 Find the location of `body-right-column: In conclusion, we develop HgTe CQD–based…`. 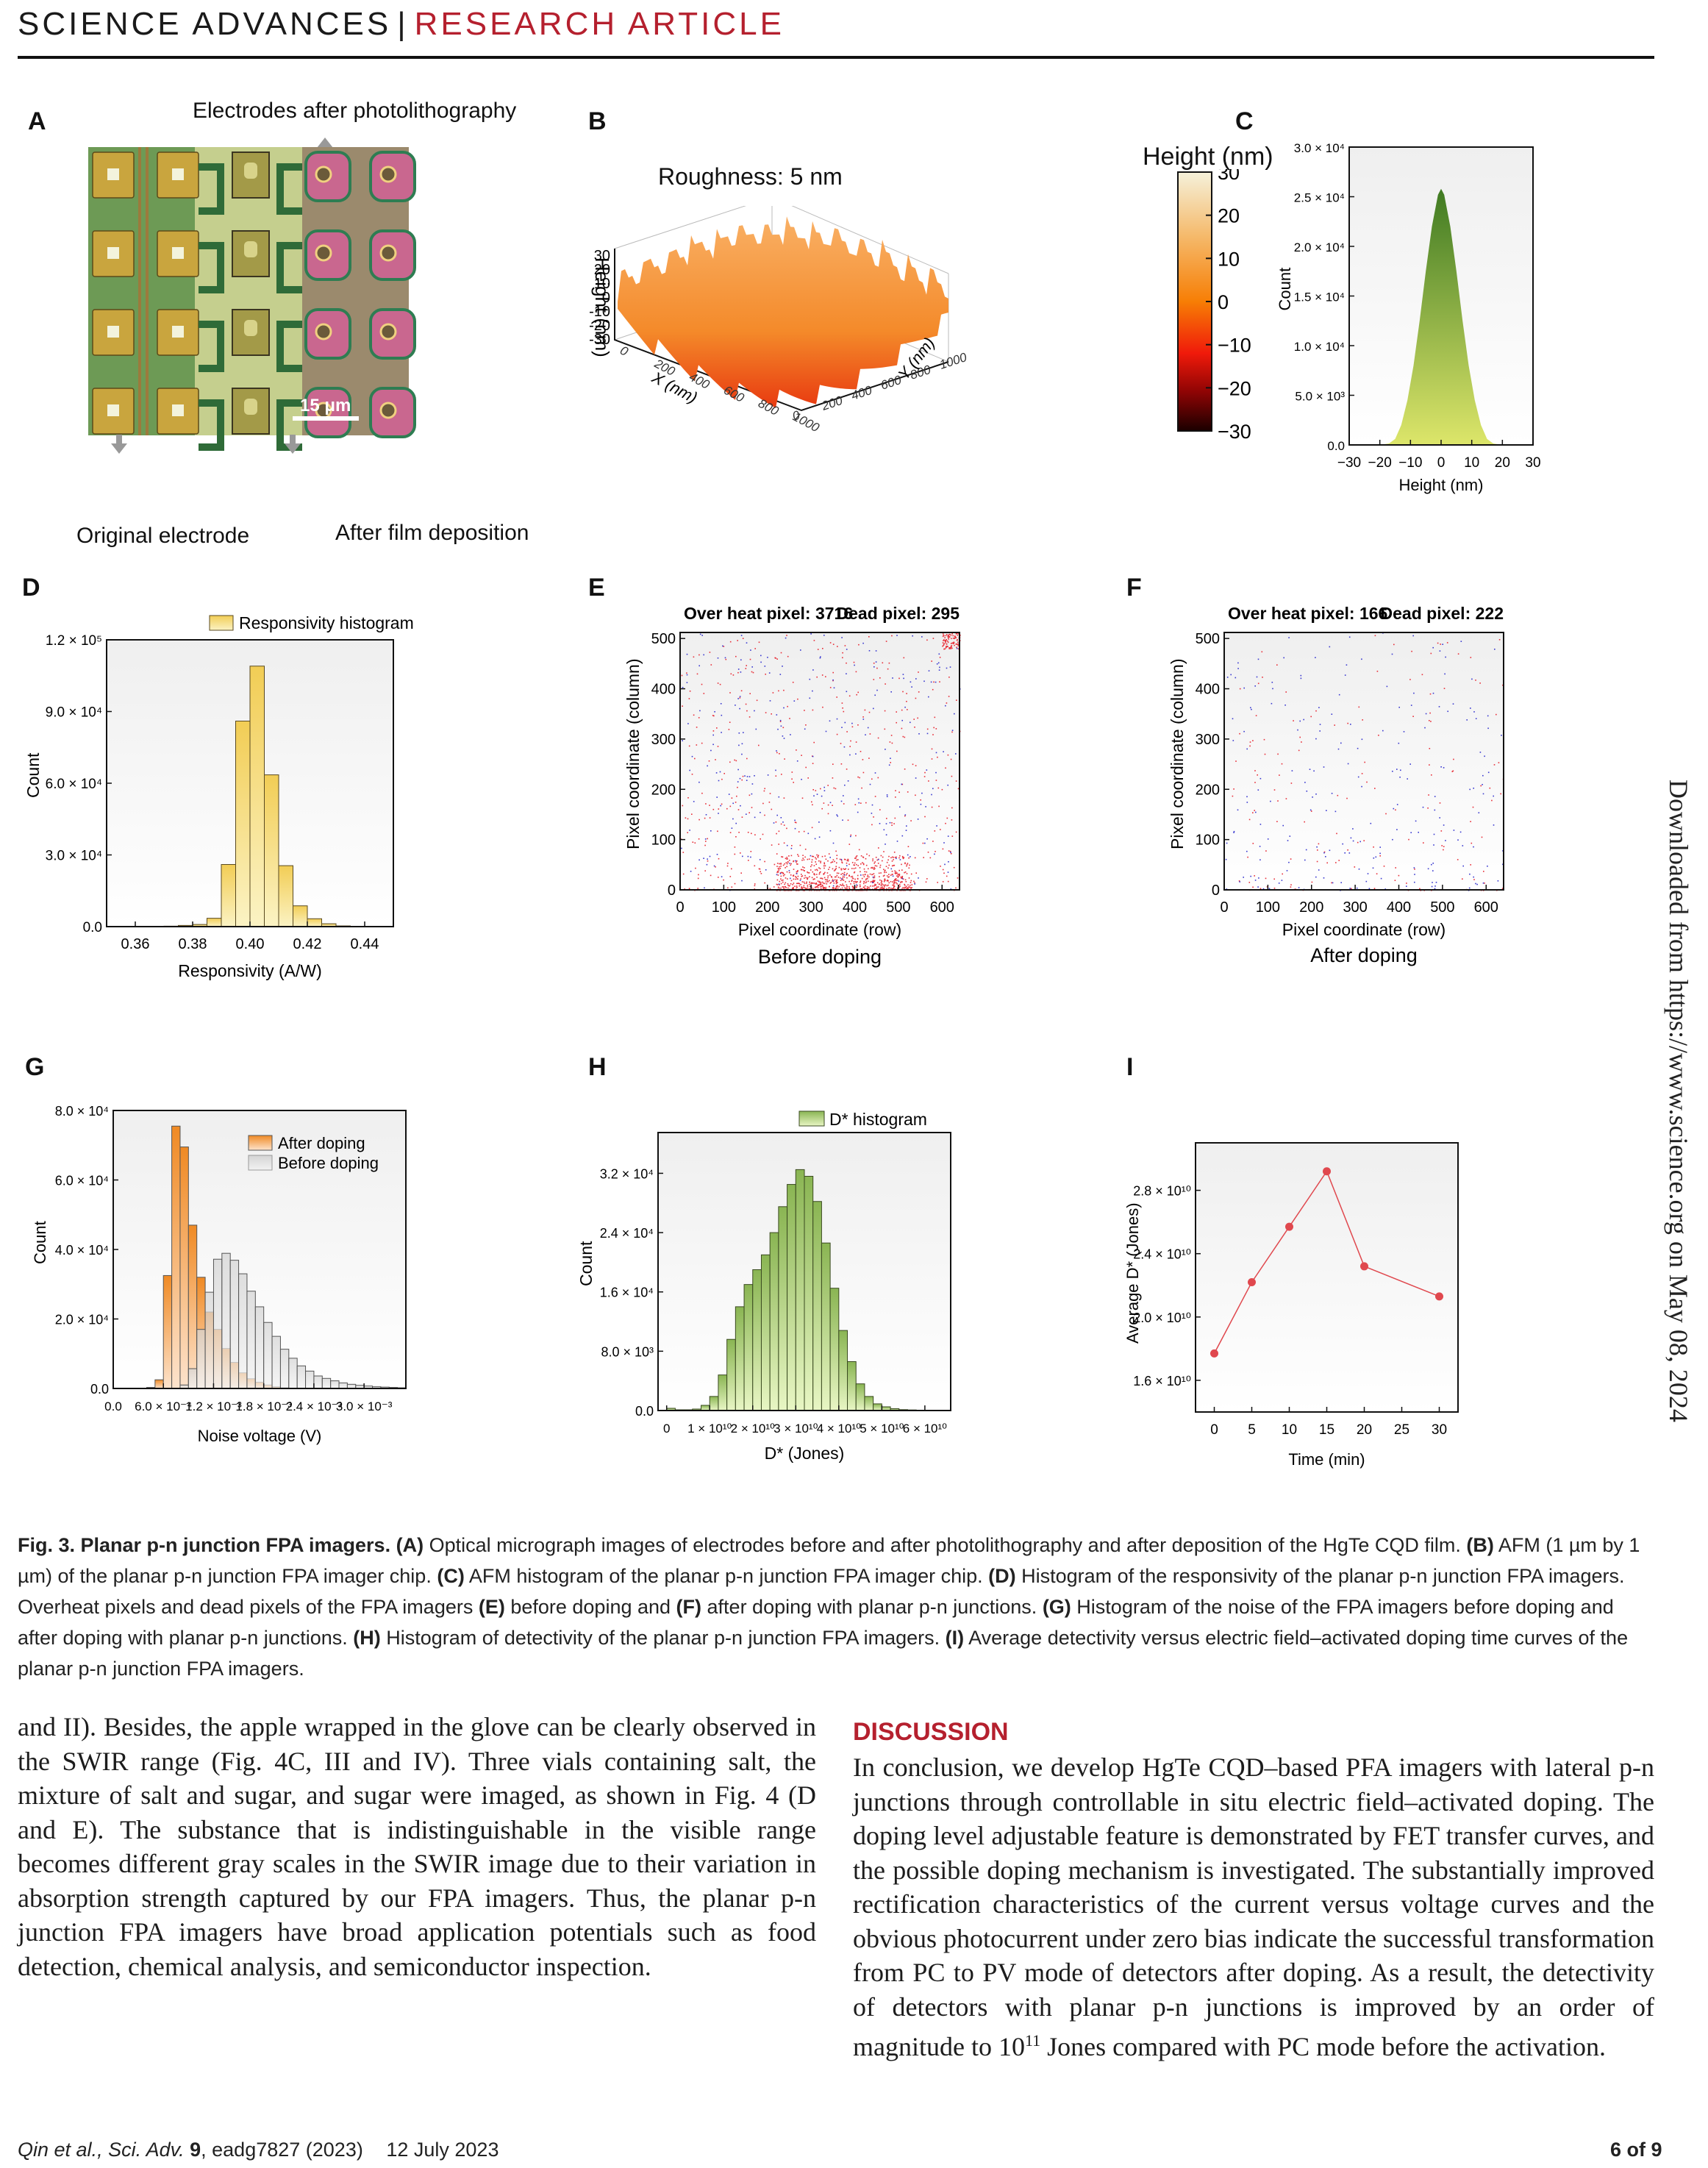

body-right-column: In conclusion, we develop HgTe CQD–based… is located at coordinates (1253, 1907).